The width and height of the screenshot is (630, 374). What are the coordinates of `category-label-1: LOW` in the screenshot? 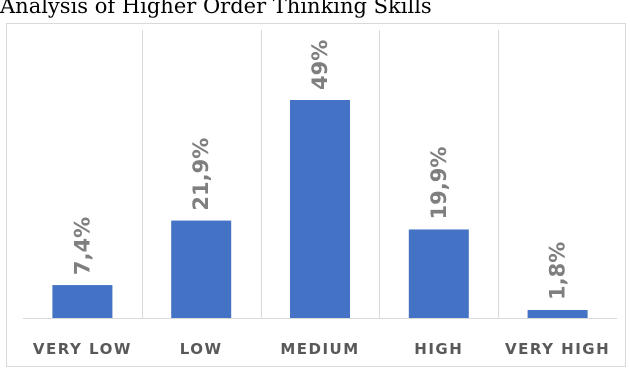 It's located at (201, 349).